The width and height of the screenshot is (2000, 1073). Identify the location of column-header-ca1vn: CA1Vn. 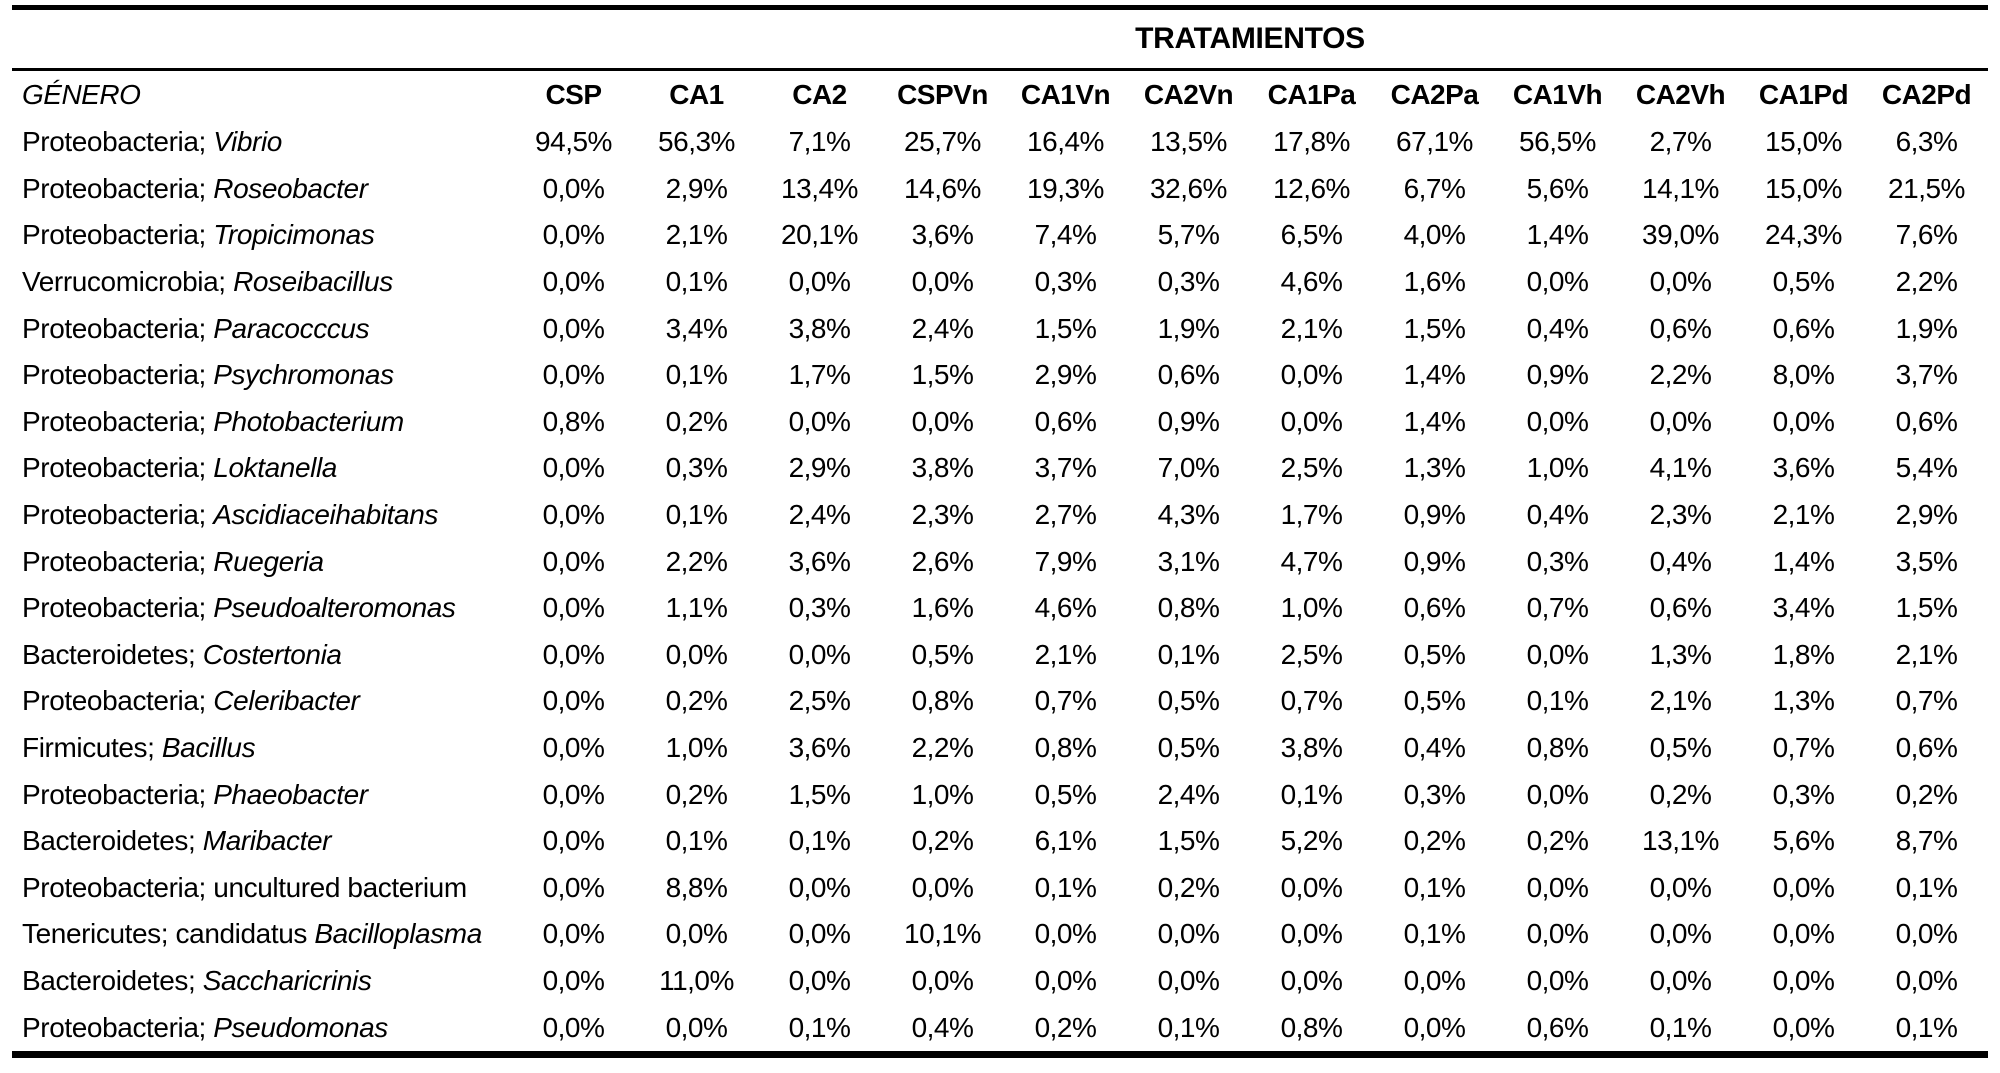
(1065, 94).